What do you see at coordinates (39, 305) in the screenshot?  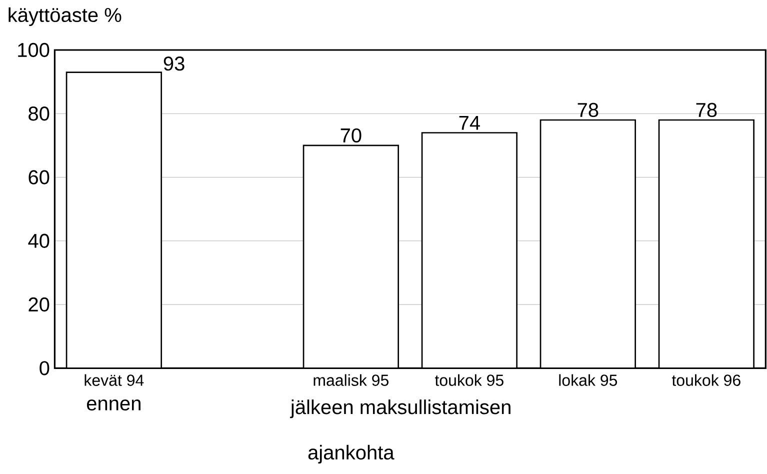 I see `y-tick-label: 20` at bounding box center [39, 305].